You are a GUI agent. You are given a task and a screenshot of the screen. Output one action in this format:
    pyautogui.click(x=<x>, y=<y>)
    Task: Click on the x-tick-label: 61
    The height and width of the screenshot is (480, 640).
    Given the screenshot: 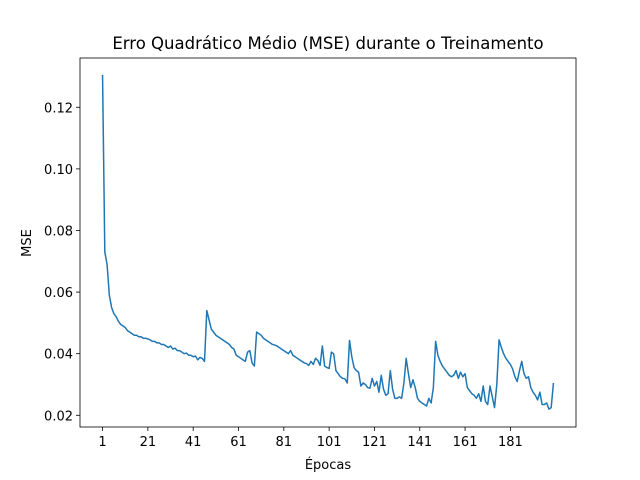 What is the action you would take?
    pyautogui.click(x=238, y=442)
    